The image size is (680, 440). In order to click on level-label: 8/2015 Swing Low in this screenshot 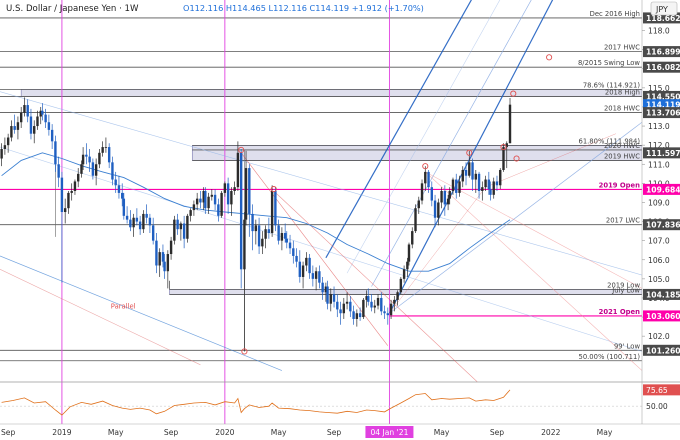, I will do `click(609, 63)`.